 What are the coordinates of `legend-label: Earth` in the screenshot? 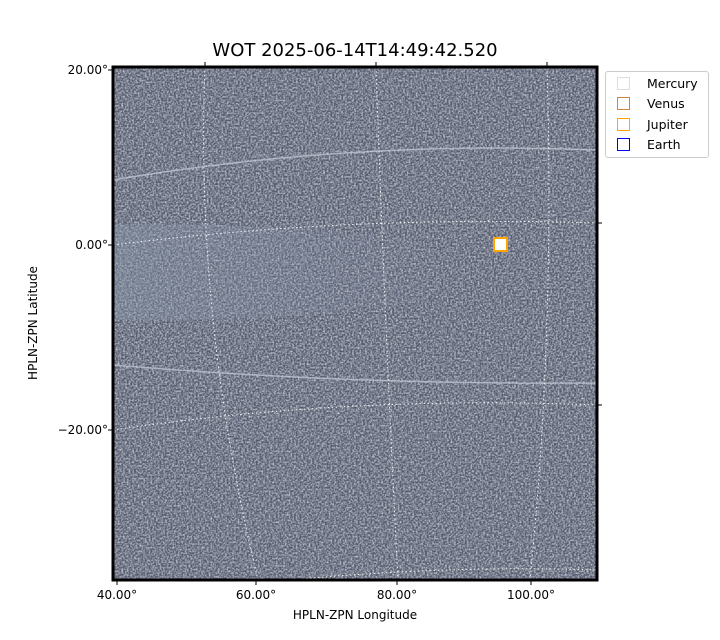 It's located at (664, 144).